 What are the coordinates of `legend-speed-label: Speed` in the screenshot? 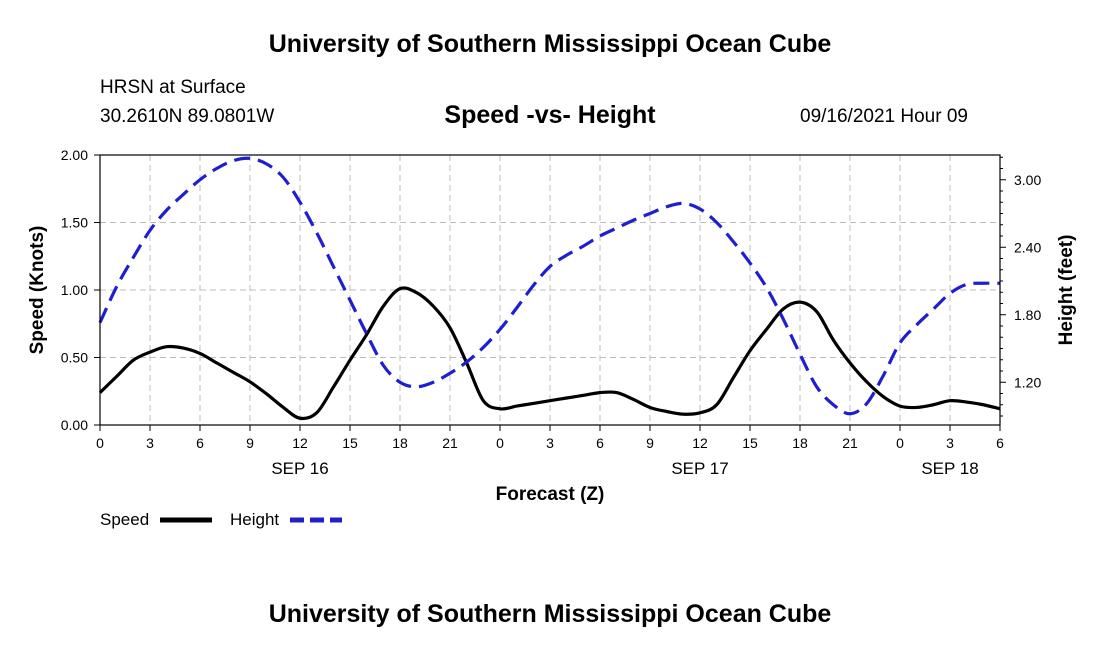 It's located at (125, 519).